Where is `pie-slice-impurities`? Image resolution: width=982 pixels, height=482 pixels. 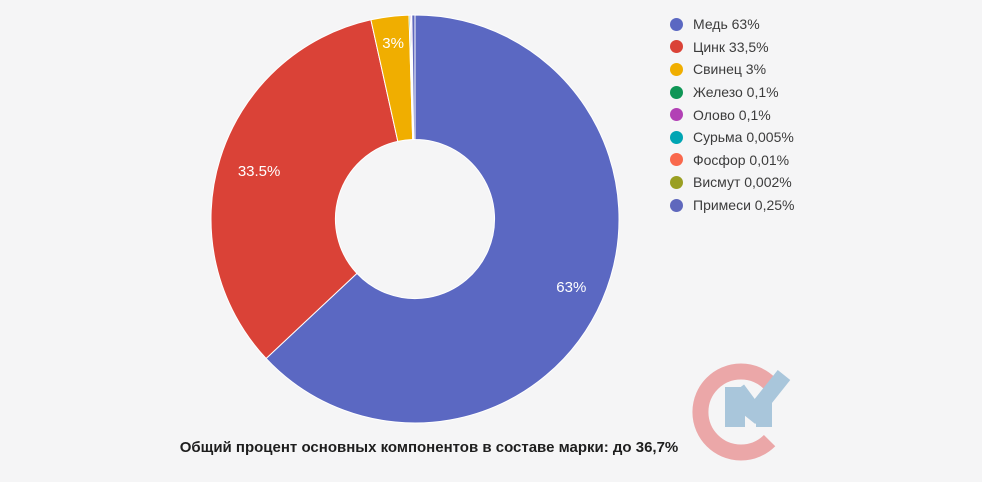
pie-slice-impurities is located at coordinates (413, 77).